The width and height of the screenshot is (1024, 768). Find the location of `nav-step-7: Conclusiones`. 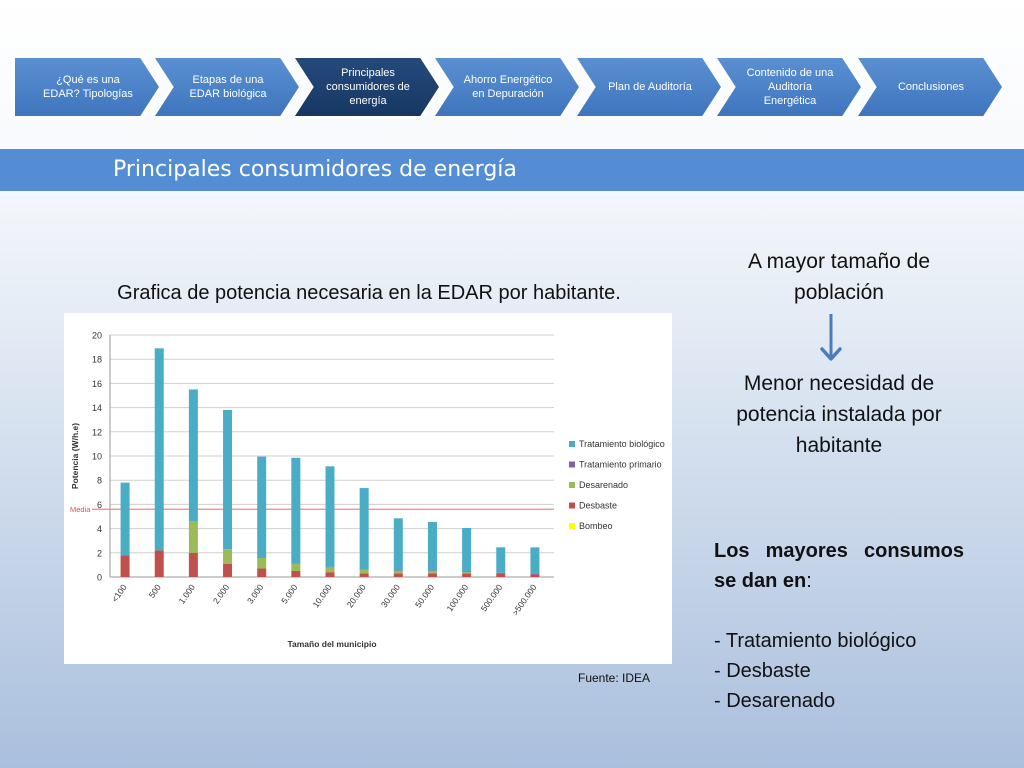

nav-step-7: Conclusiones is located at coordinates (930, 87).